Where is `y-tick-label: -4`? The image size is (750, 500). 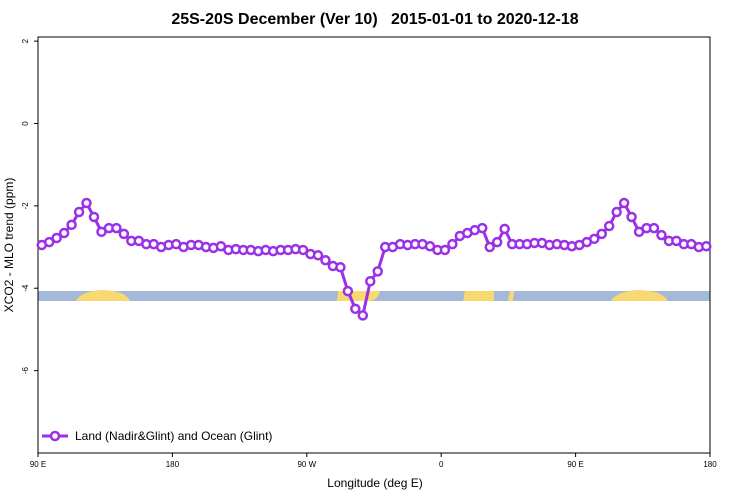 y-tick-label: -4 is located at coordinates (25, 288).